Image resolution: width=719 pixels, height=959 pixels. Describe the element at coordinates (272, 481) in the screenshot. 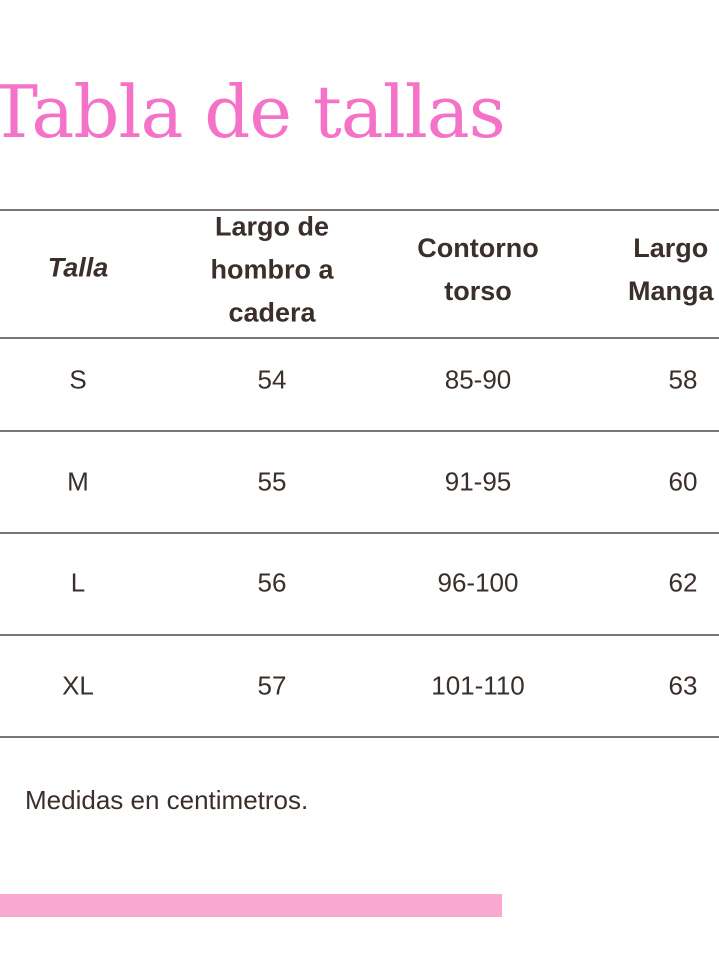

I see `table-cell: 55` at that location.